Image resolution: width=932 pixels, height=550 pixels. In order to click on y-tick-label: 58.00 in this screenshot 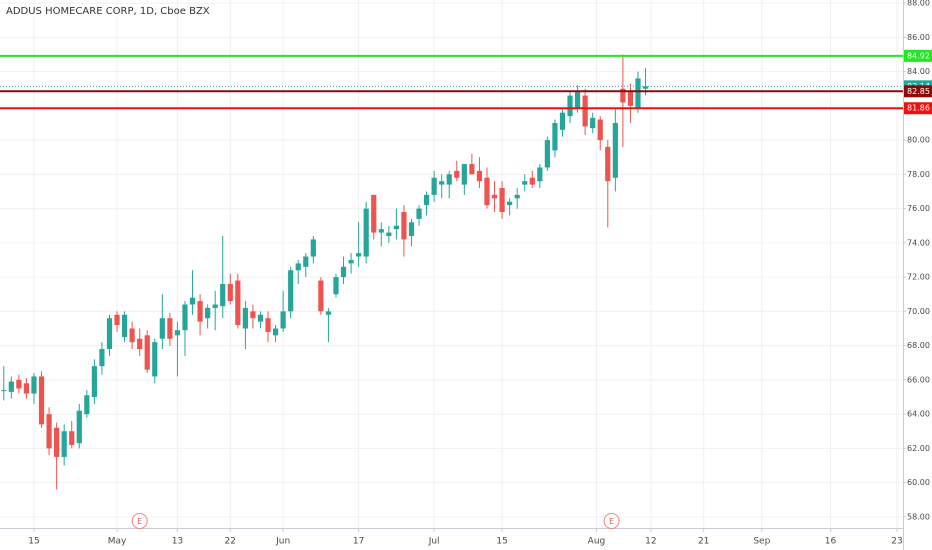, I will do `click(918, 516)`.